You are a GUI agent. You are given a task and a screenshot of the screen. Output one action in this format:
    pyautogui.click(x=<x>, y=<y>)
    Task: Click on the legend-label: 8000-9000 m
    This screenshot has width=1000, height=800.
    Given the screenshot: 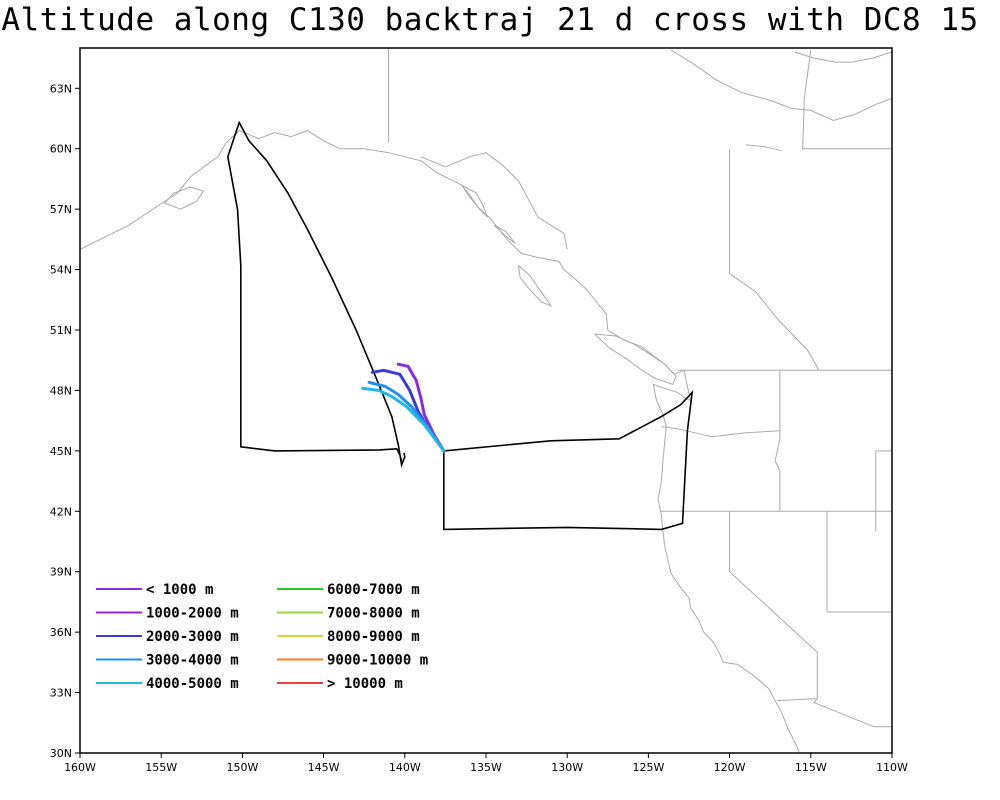 What is the action you would take?
    pyautogui.click(x=373, y=637)
    